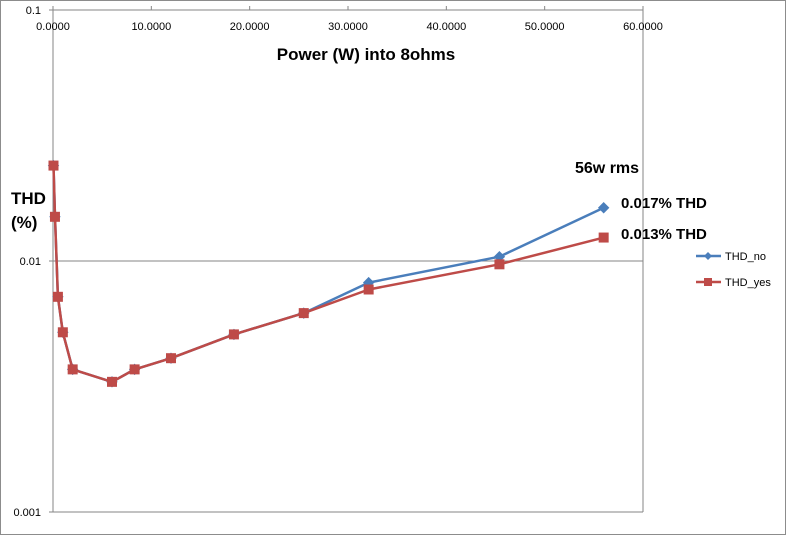 The height and width of the screenshot is (535, 786). What do you see at coordinates (446, 27) in the screenshot?
I see `x-tick-label-4: 40.0000` at bounding box center [446, 27].